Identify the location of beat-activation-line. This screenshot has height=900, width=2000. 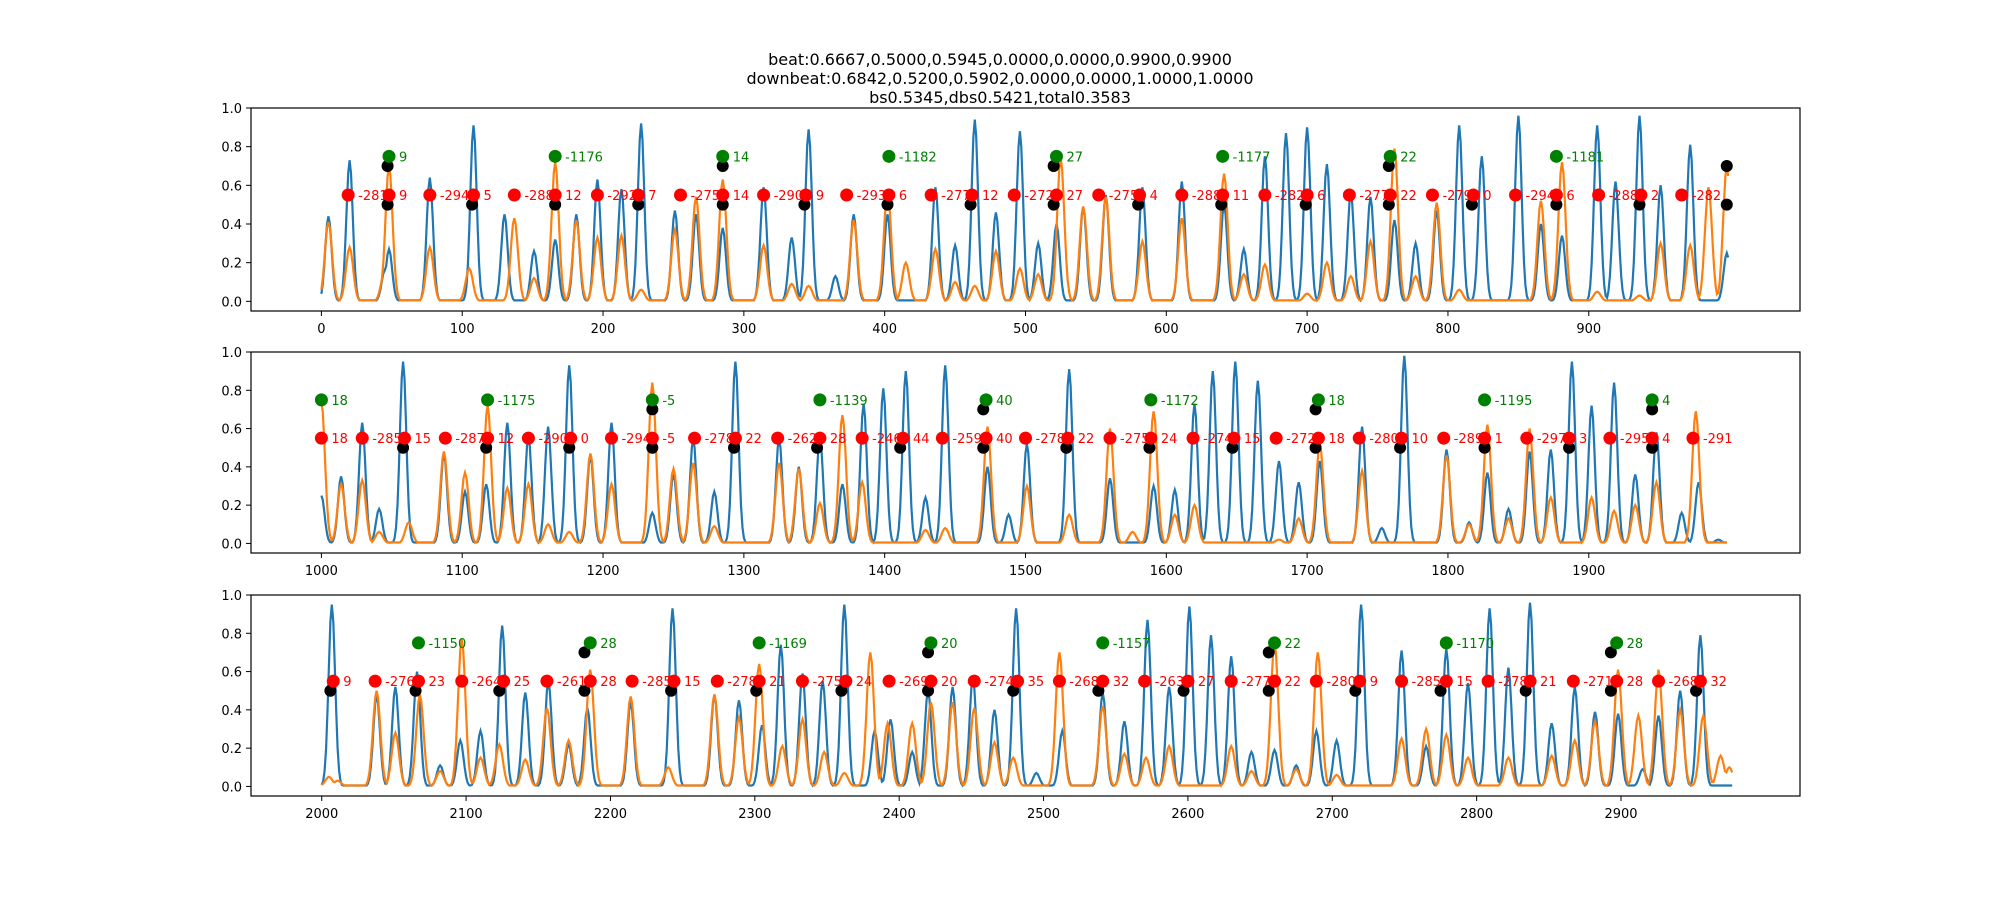
(1025, 209).